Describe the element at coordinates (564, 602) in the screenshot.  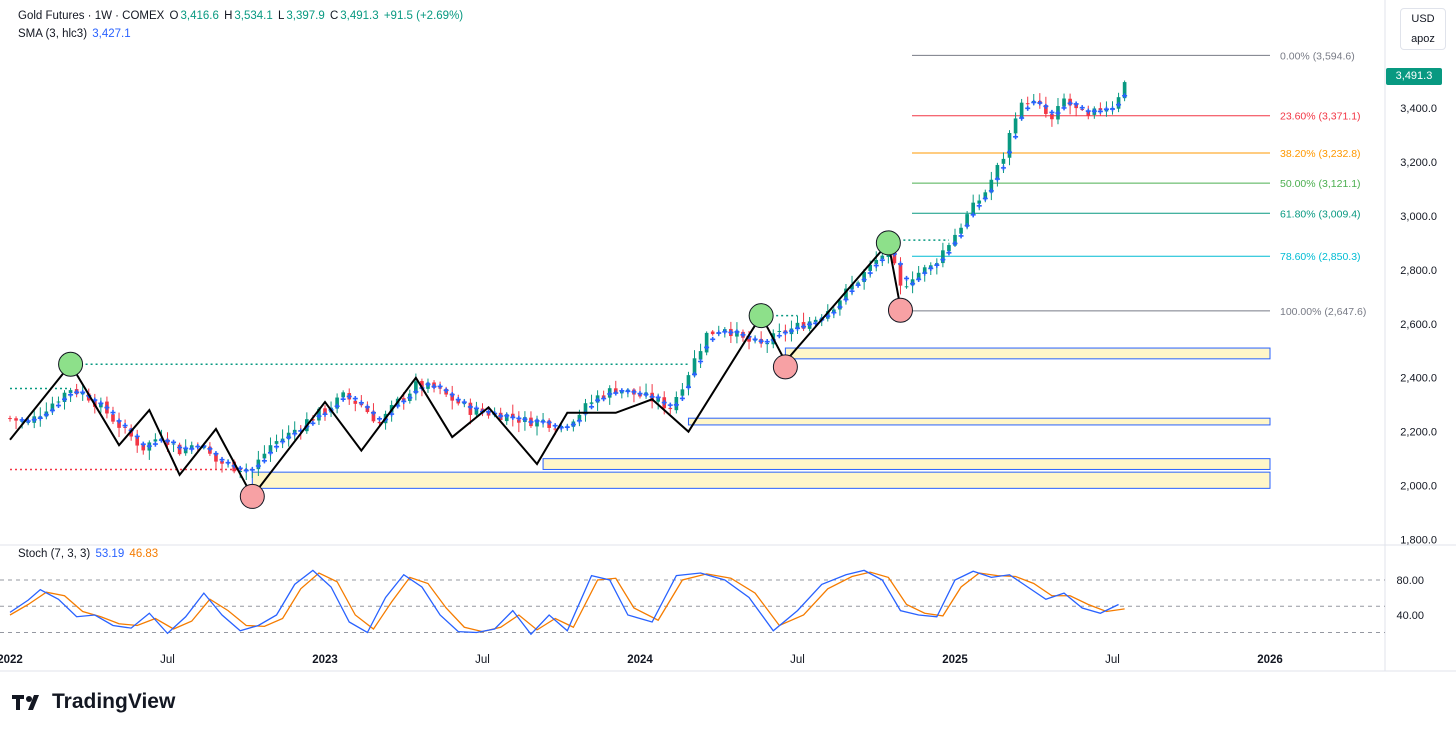
I see `stoch-k-line` at that location.